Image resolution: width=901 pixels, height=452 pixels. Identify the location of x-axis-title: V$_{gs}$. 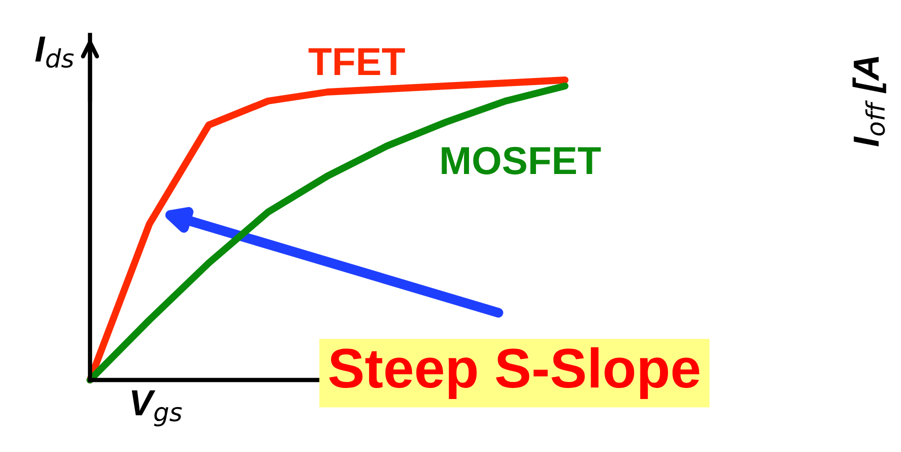
(157, 408).